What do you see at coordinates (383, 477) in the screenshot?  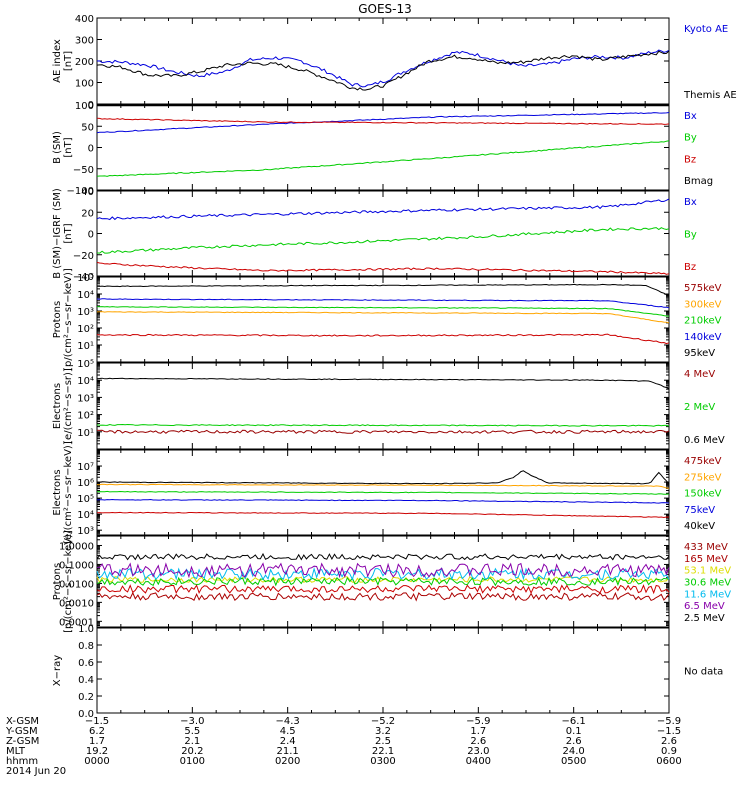 I see `series-475kev` at bounding box center [383, 477].